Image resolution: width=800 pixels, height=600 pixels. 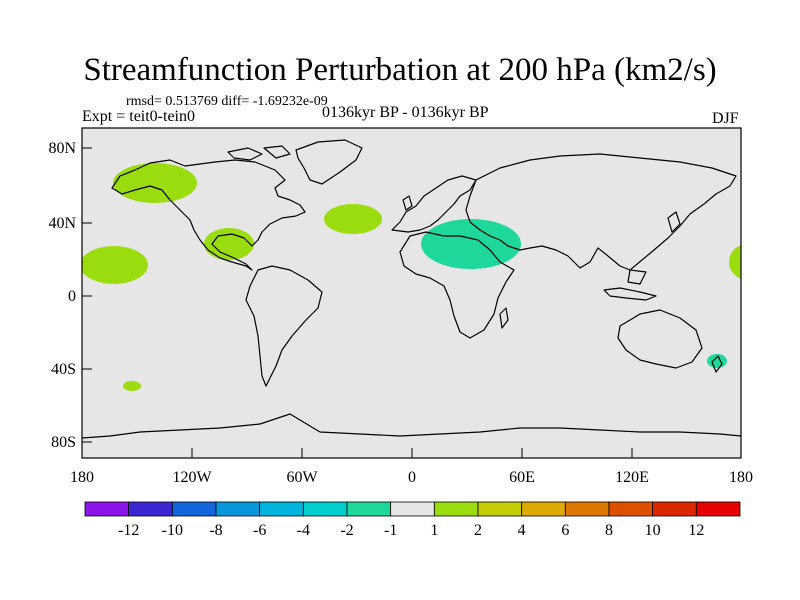 I want to click on latitude-axis: 80N 40N 0 40S 80S, so click(x=70, y=295).